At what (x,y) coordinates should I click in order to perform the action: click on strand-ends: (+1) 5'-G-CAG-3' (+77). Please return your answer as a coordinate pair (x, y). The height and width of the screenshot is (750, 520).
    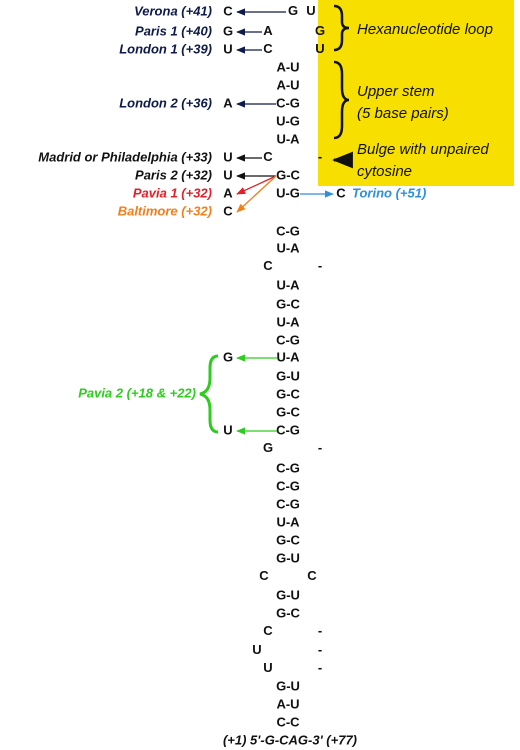
    Looking at the image, I should click on (290, 739).